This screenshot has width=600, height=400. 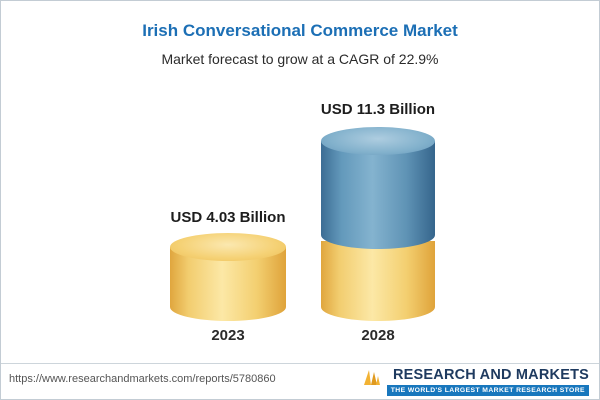 I want to click on bar-2023-top-ellipse, so click(x=228, y=247).